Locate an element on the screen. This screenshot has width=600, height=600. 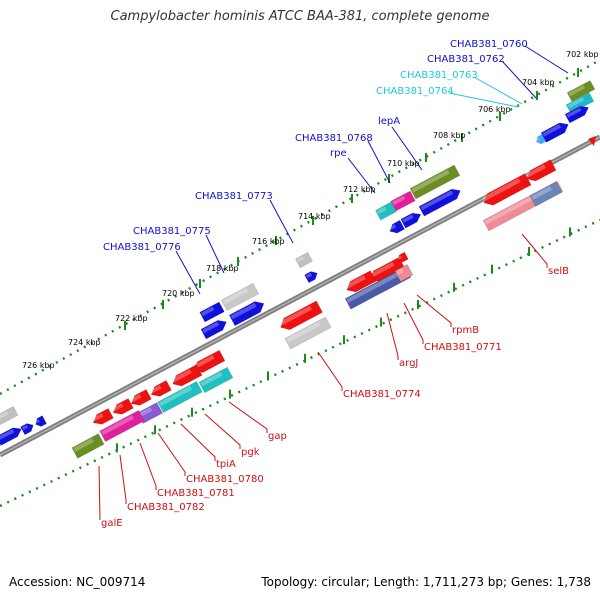
tick-label: 706 kbp is located at coordinates (494, 109).